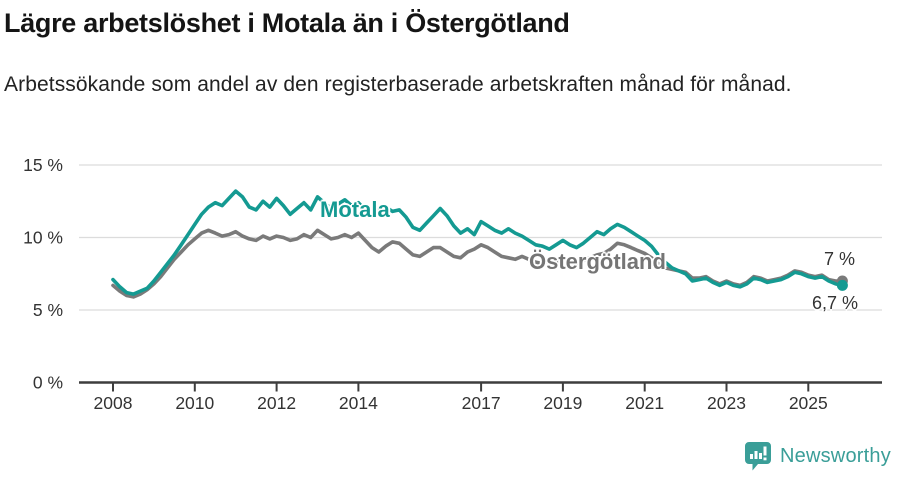 The image size is (900, 479). What do you see at coordinates (808, 403) in the screenshot?
I see `x-tick-label: 2025` at bounding box center [808, 403].